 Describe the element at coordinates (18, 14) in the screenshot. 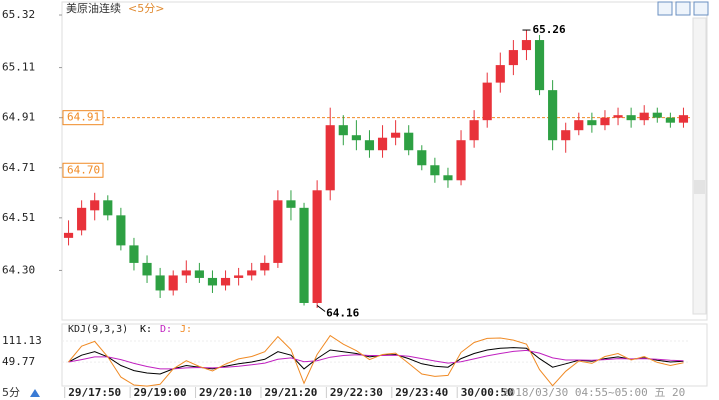

I see `y-tick-label: 65.32` at that location.